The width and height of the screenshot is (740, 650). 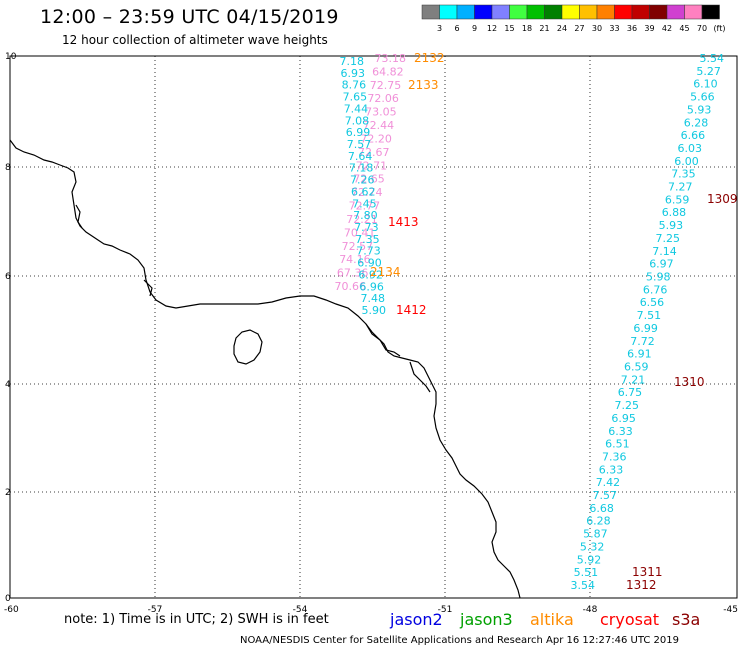 I want to click on latitude-label: 2, so click(x=8, y=493).